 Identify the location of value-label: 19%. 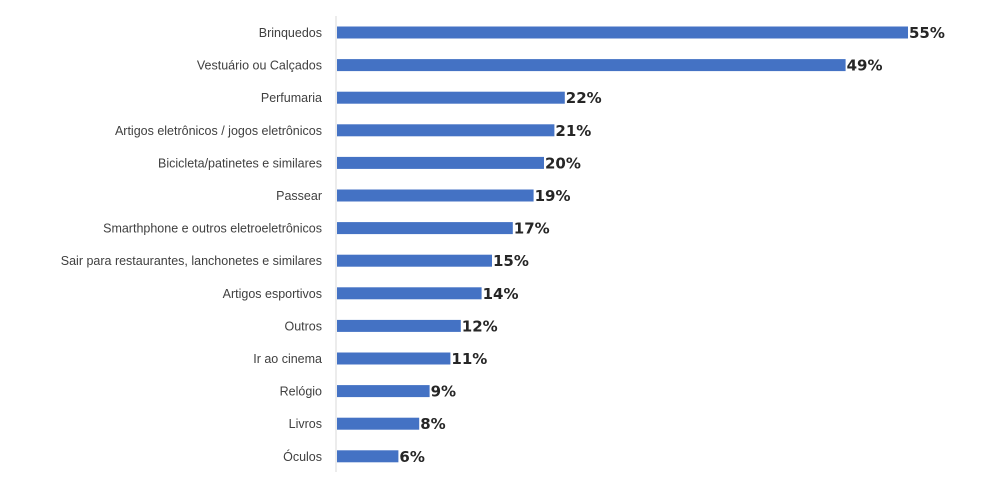
(553, 196).